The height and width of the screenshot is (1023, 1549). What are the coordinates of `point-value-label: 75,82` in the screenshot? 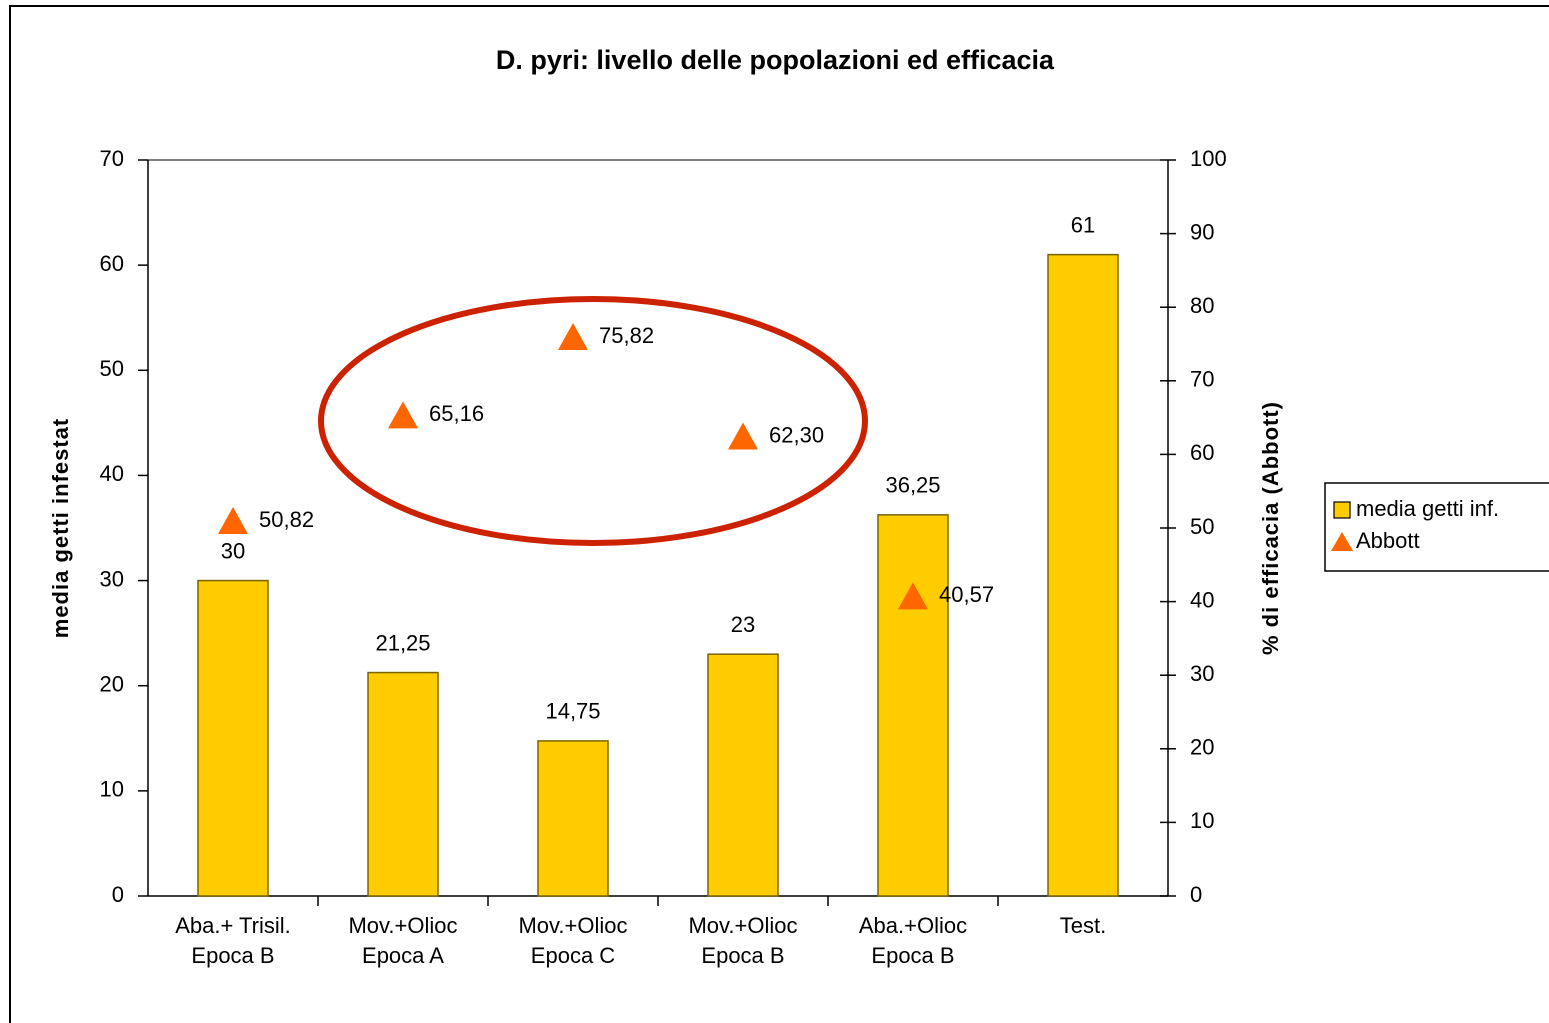 It's located at (626, 335).